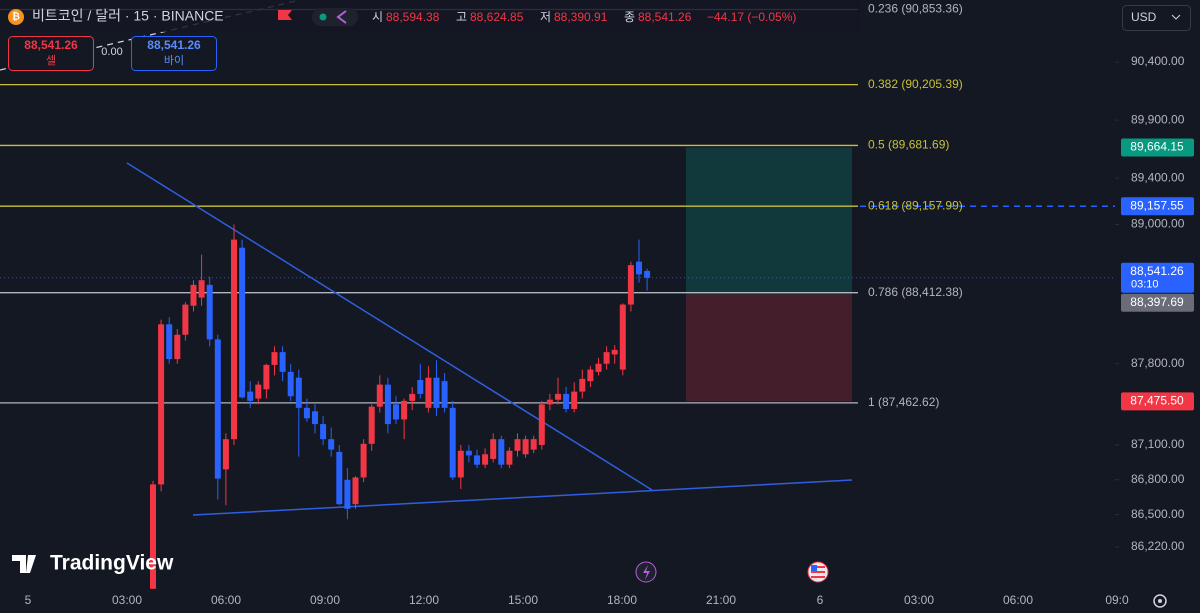 The image size is (1200, 613). What do you see at coordinates (51, 45) in the screenshot?
I see `sell-price: 88,541.26` at bounding box center [51, 45].